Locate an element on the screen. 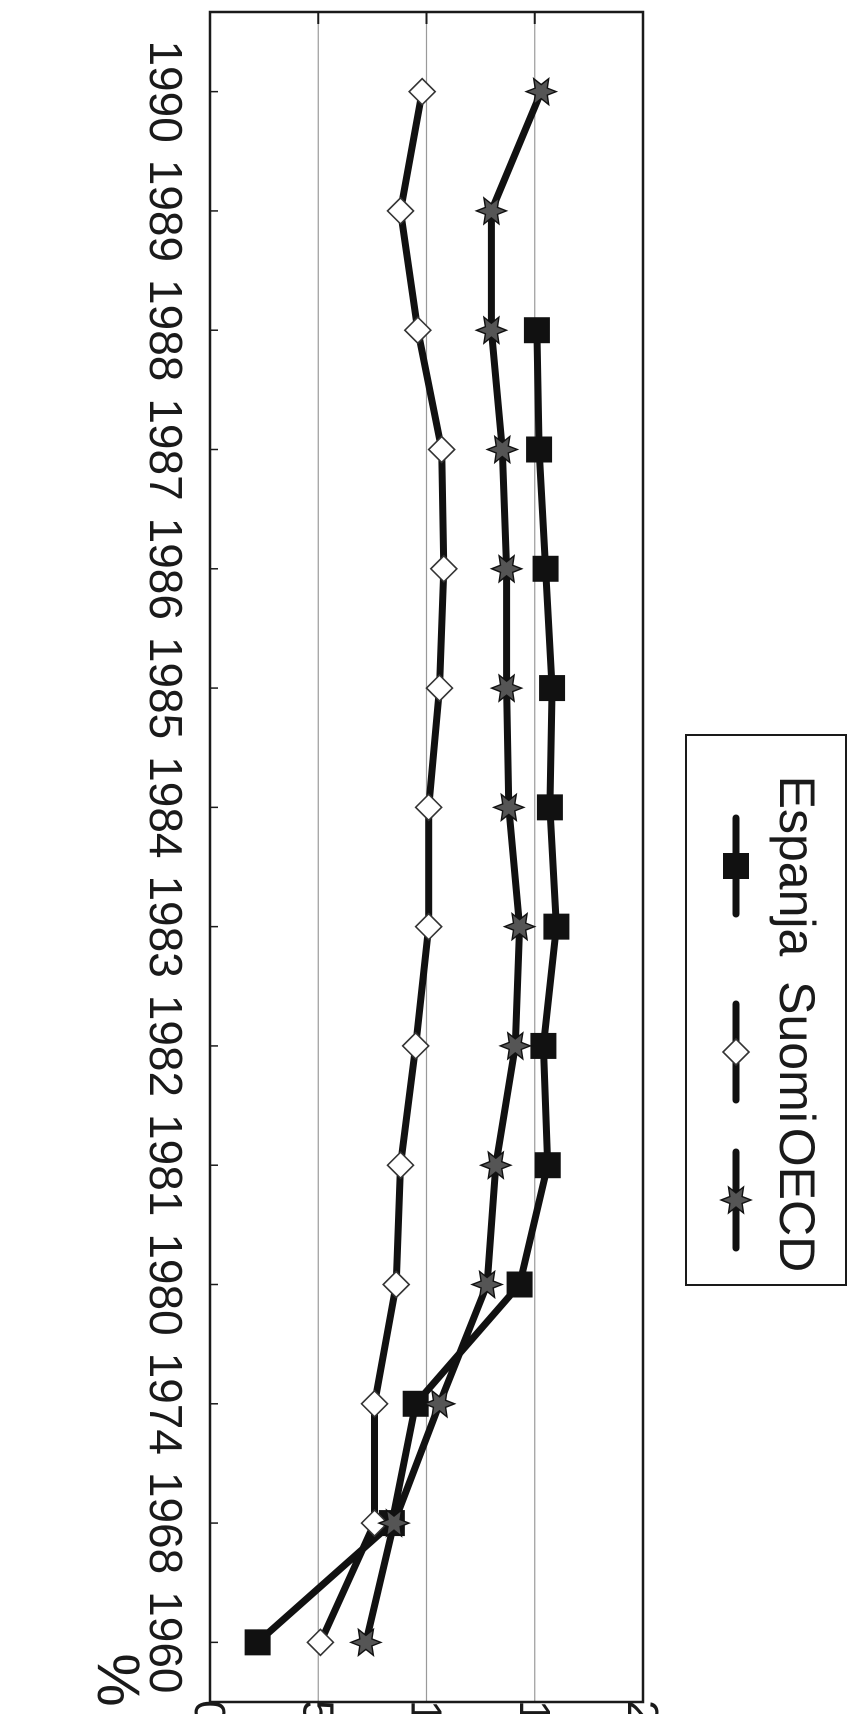 The height and width of the screenshot is (1719, 858). legend-item-espanja: Espanja is located at coordinates (774, 866).